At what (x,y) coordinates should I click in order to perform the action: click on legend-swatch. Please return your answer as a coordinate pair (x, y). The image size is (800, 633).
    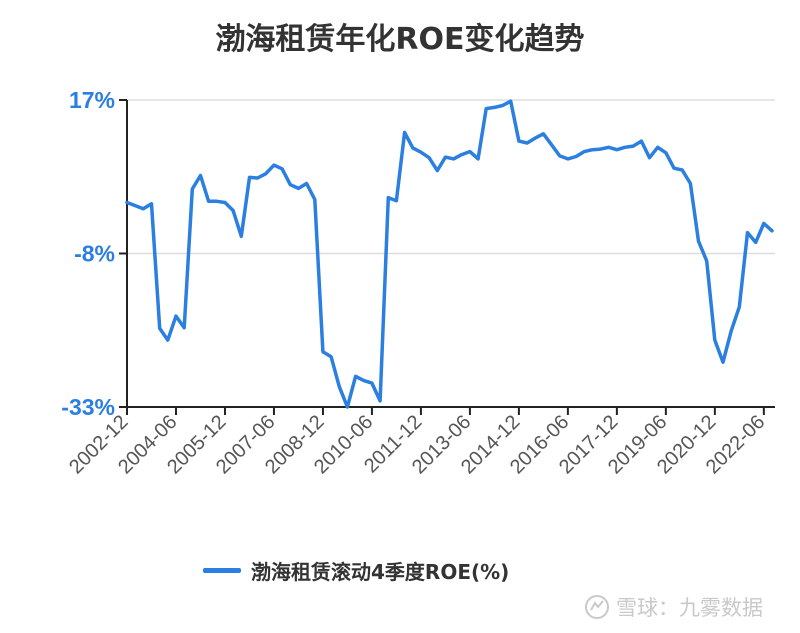
    Looking at the image, I should click on (222, 570).